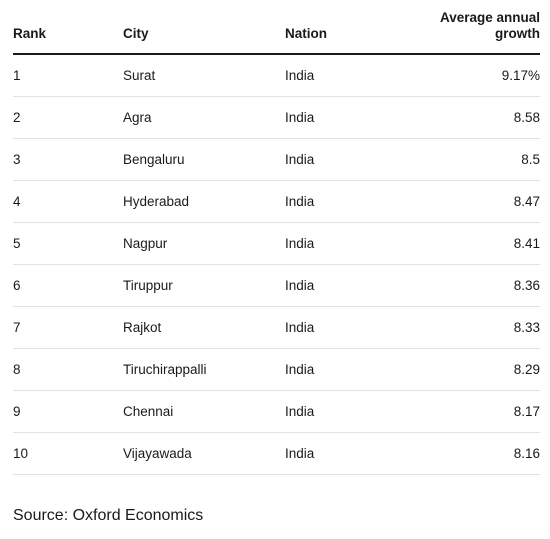 This screenshot has height=539, width=550. I want to click on cell-rank: 7, so click(68, 327).